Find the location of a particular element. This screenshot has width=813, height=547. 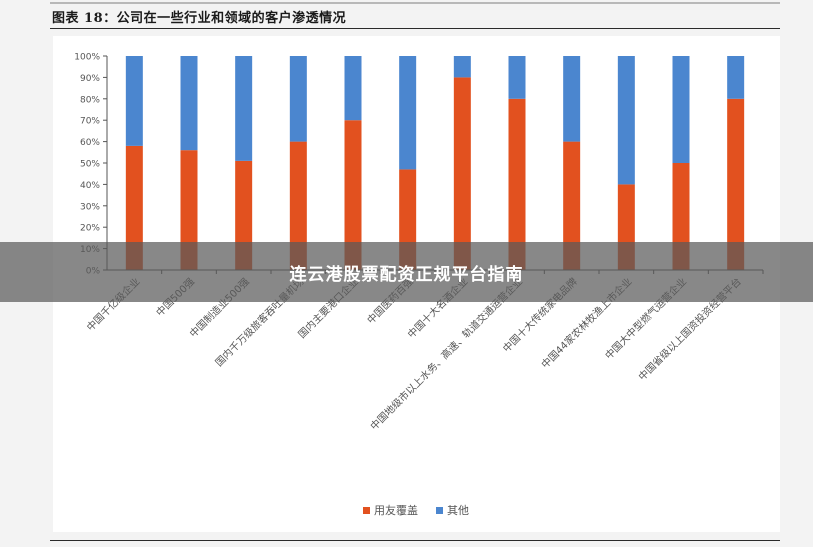

y-tick-label: 20% is located at coordinates (90, 229).